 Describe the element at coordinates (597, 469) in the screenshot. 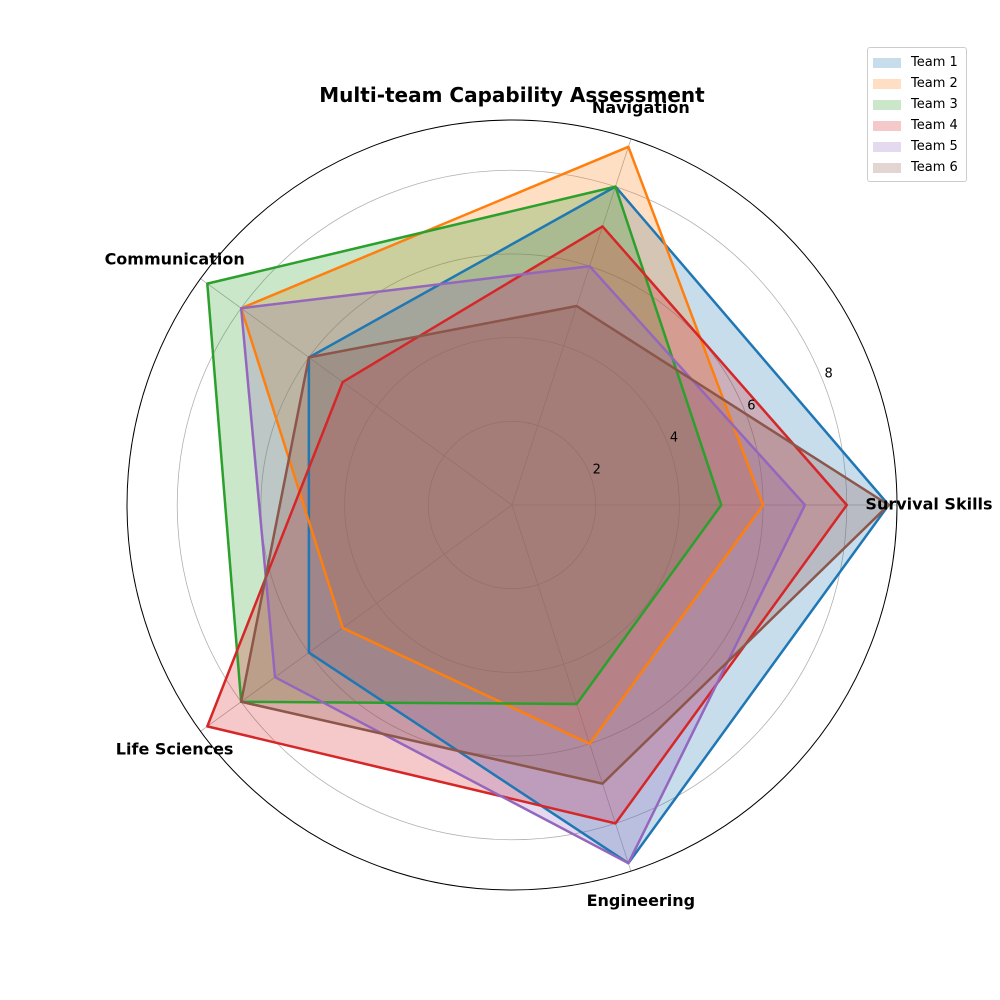

I see `radial-tick-label: 2` at that location.